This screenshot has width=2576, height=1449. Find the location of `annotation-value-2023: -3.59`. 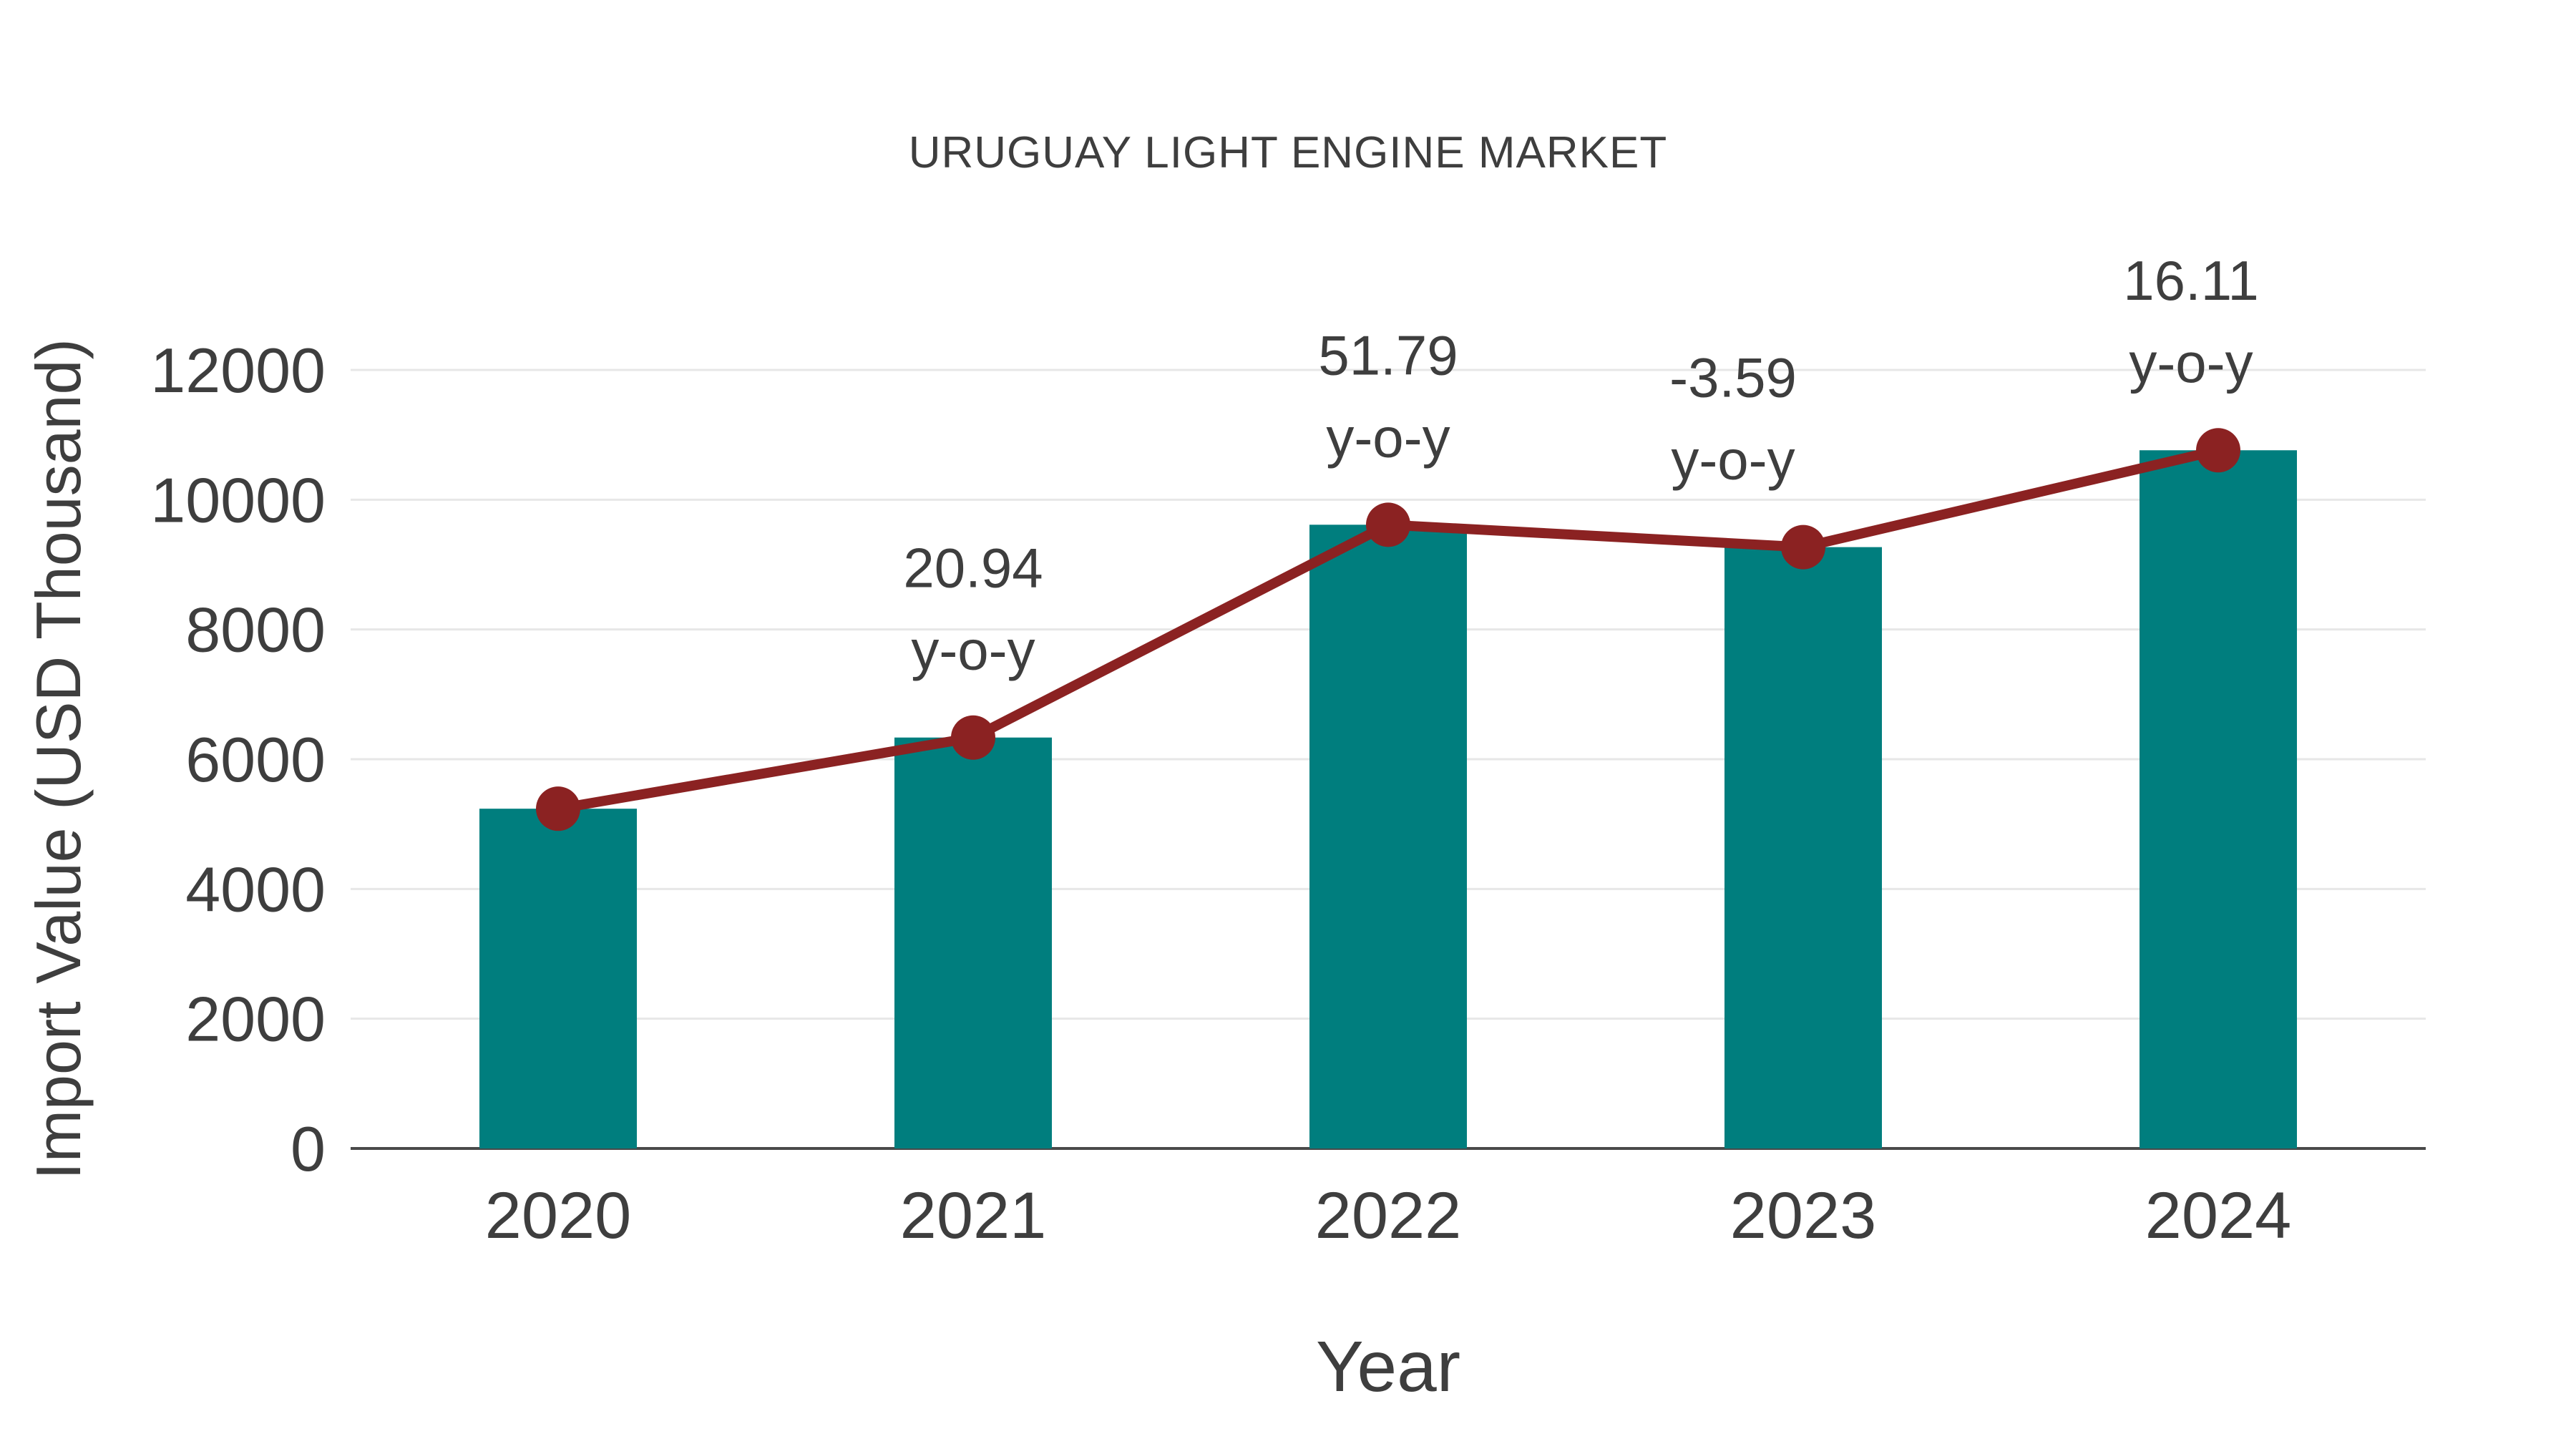

annotation-value-2023: -3.59 is located at coordinates (1733, 377).